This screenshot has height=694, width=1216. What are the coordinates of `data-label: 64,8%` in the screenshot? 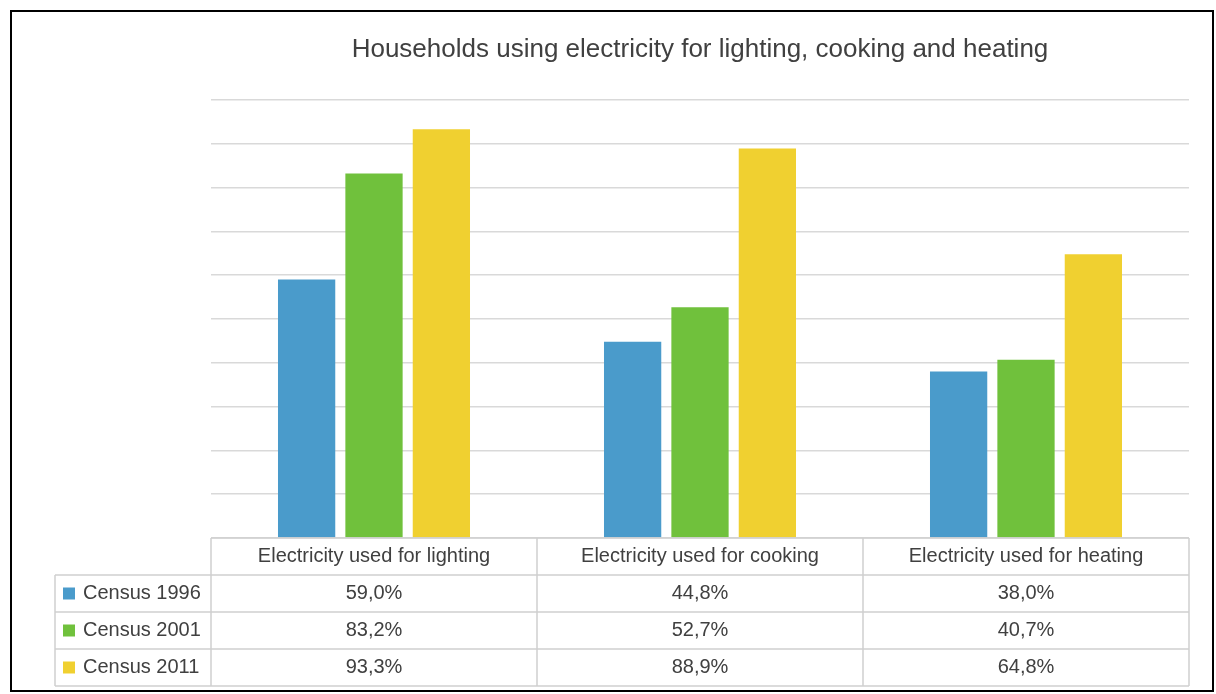 It's located at (1026, 666).